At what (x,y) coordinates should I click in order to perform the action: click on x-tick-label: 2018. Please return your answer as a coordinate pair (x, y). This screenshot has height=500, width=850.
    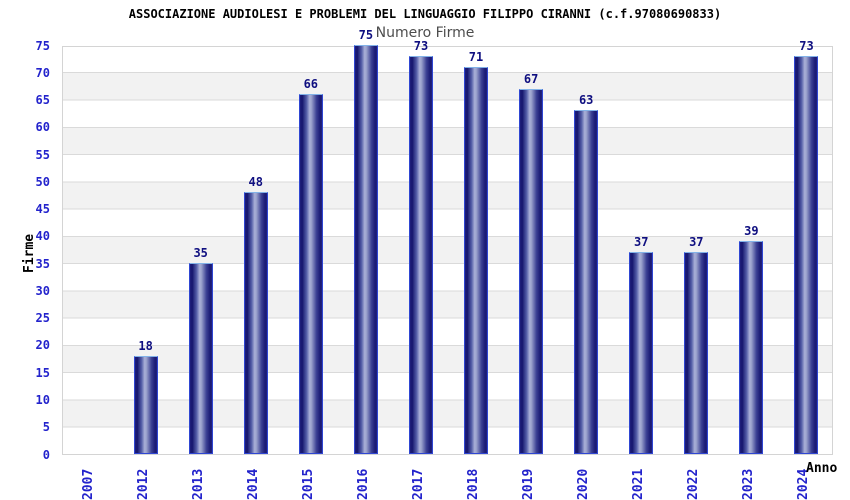
    Looking at the image, I should click on (474, 484).